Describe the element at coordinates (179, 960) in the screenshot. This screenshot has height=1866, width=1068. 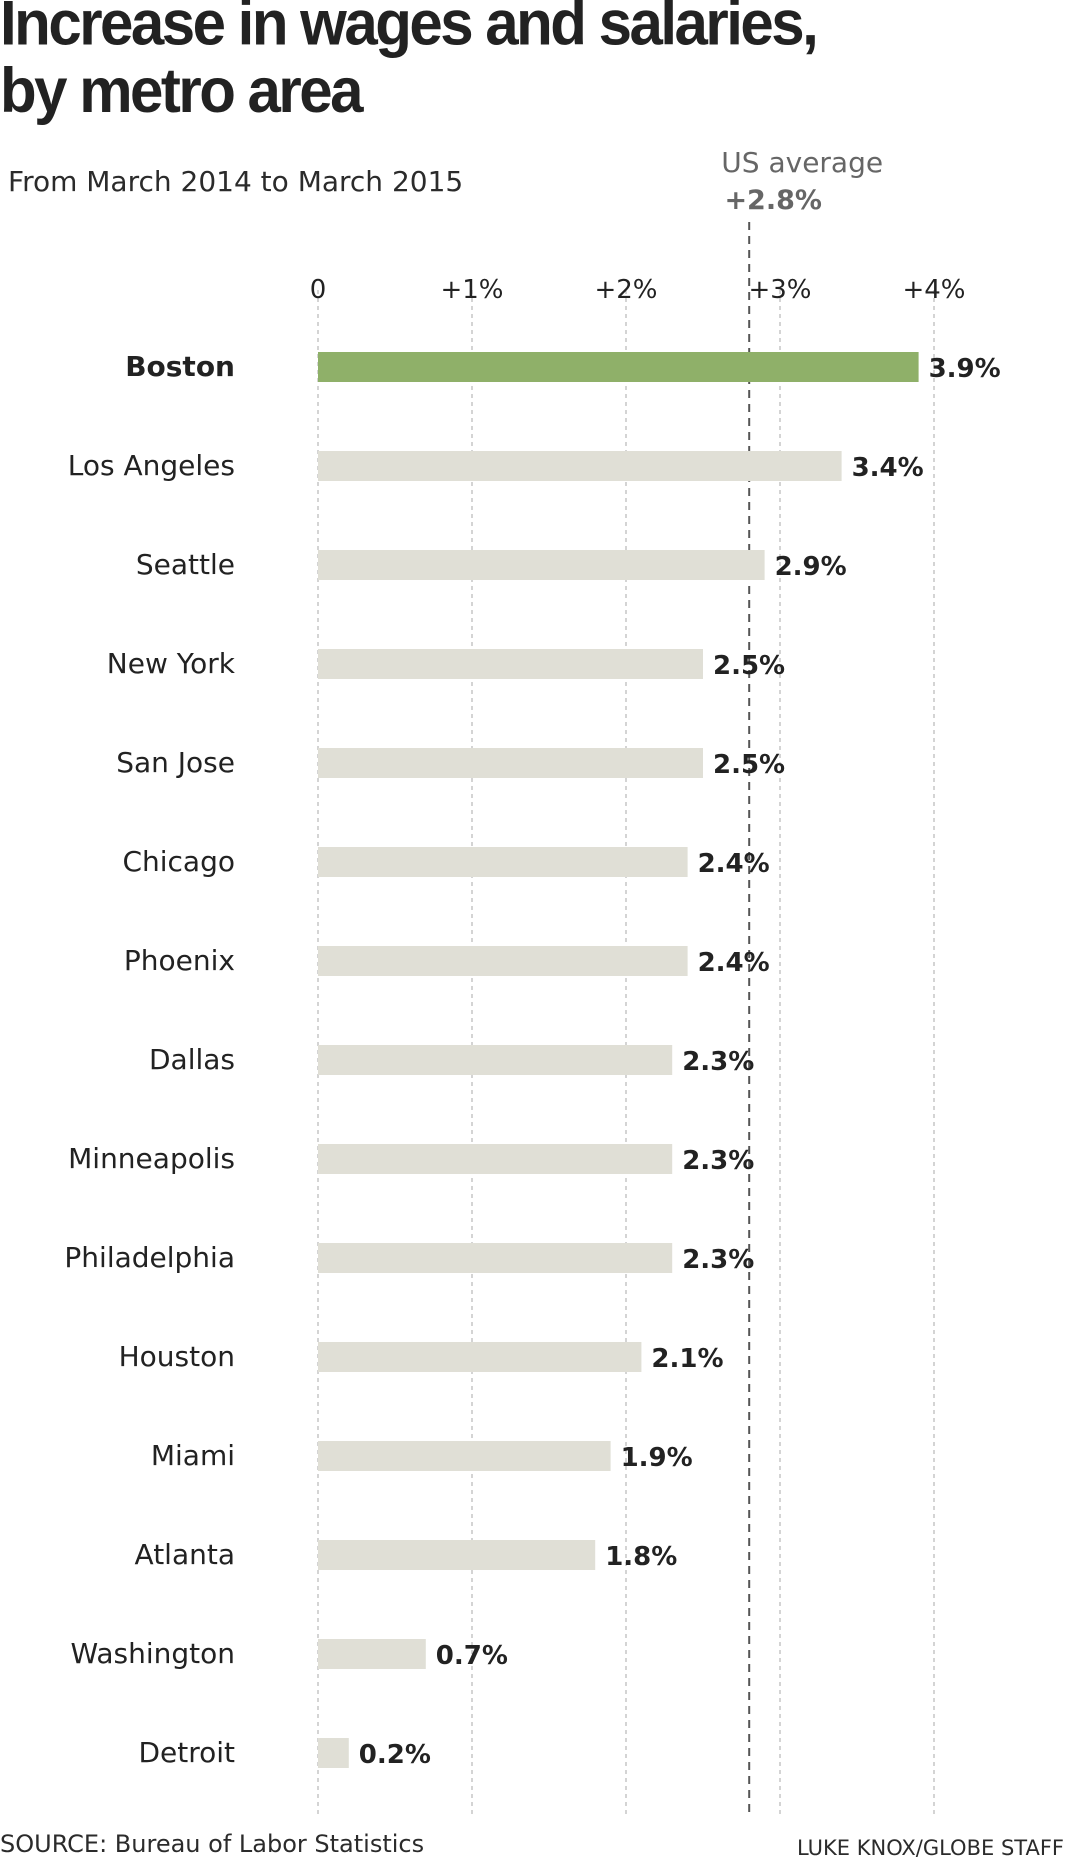
I see `category-label: Phoenix` at that location.